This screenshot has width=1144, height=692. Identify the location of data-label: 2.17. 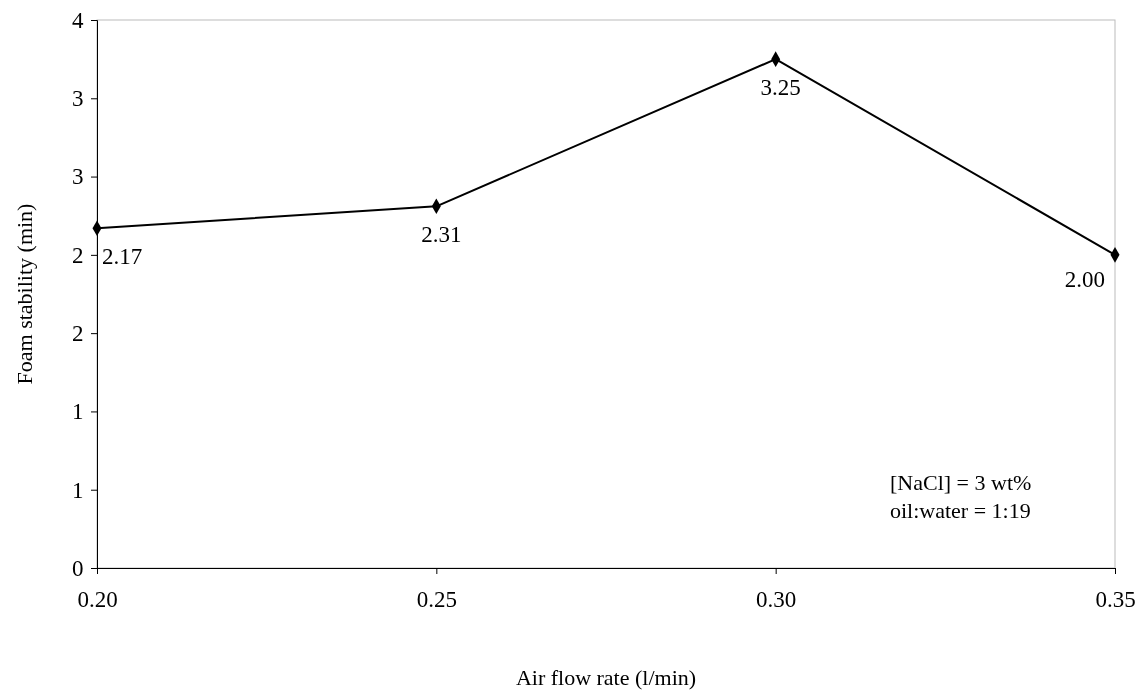
(122, 257).